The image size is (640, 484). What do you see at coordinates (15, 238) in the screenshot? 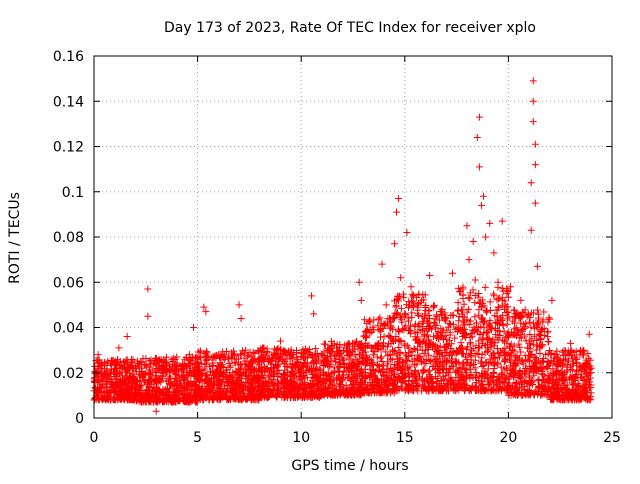
I see `y-axis-label: ROTI / TECUs` at bounding box center [15, 238].